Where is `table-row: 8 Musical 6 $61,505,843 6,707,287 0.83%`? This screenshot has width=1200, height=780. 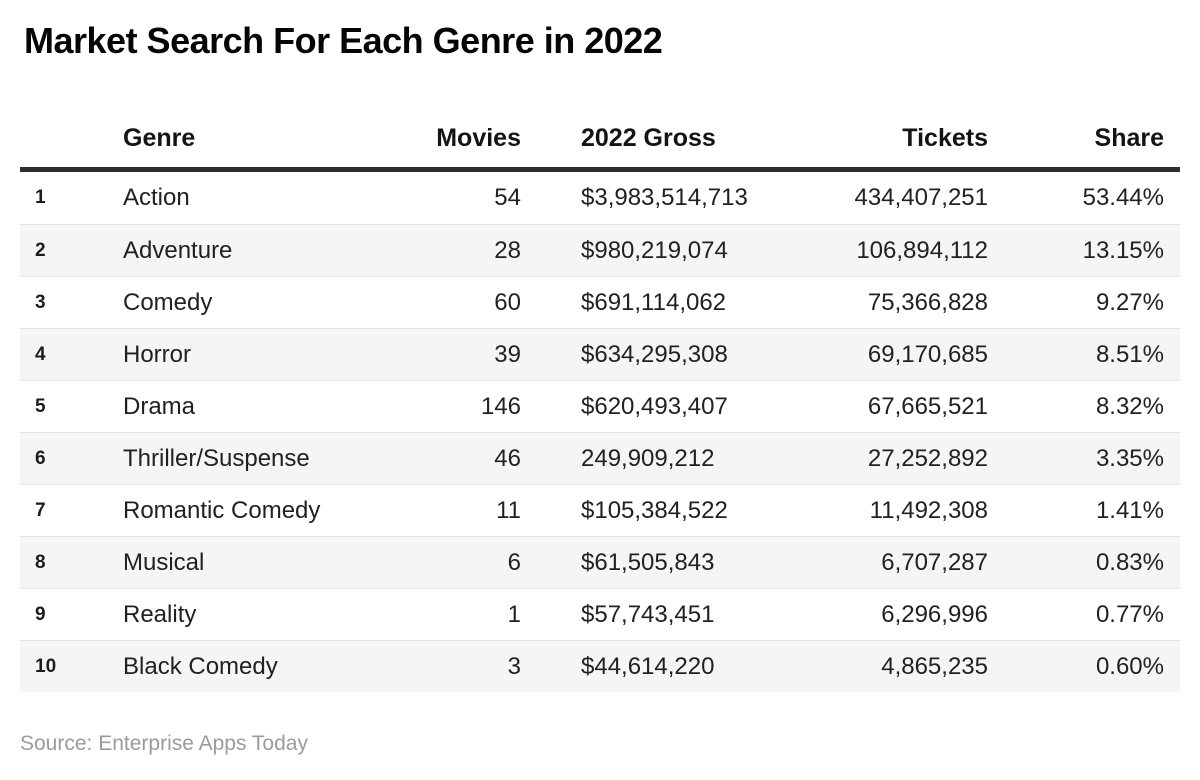 table-row: 8 Musical 6 $61,505,843 6,707,287 0.83% is located at coordinates (600, 562).